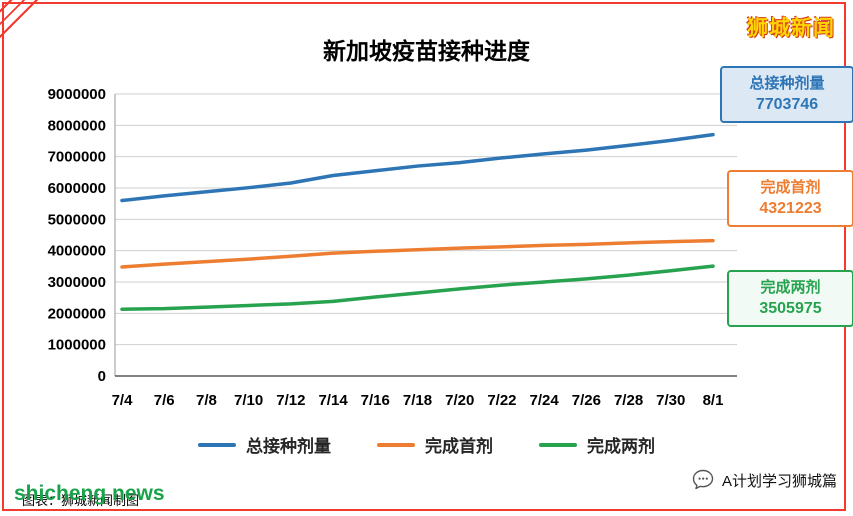 This screenshot has height=516, width=853. What do you see at coordinates (77, 157) in the screenshot?
I see `svg-text: 7000000` at bounding box center [77, 157].